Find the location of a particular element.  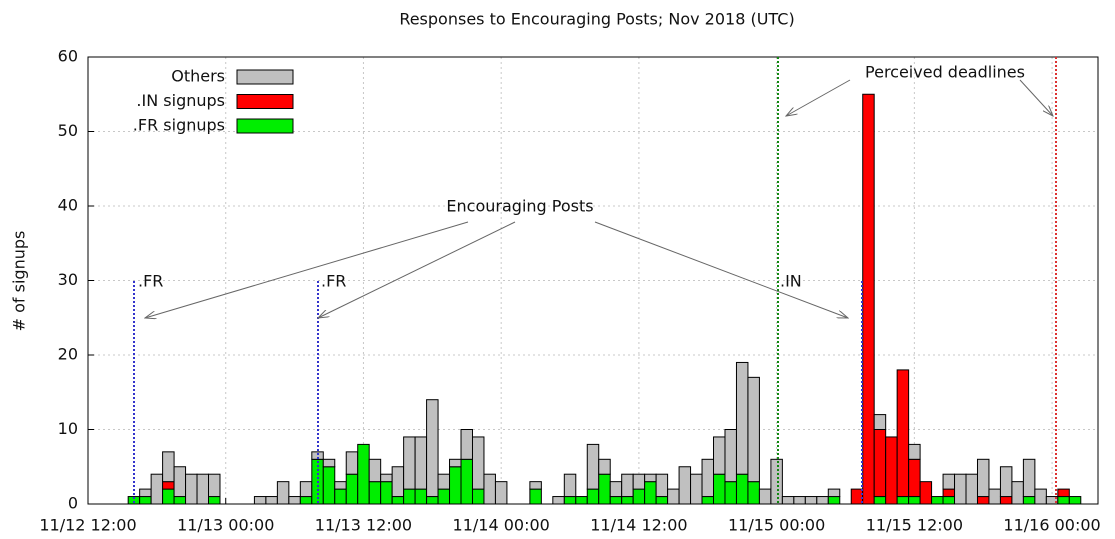

annotation: Perceived deadlines is located at coordinates (945, 72).